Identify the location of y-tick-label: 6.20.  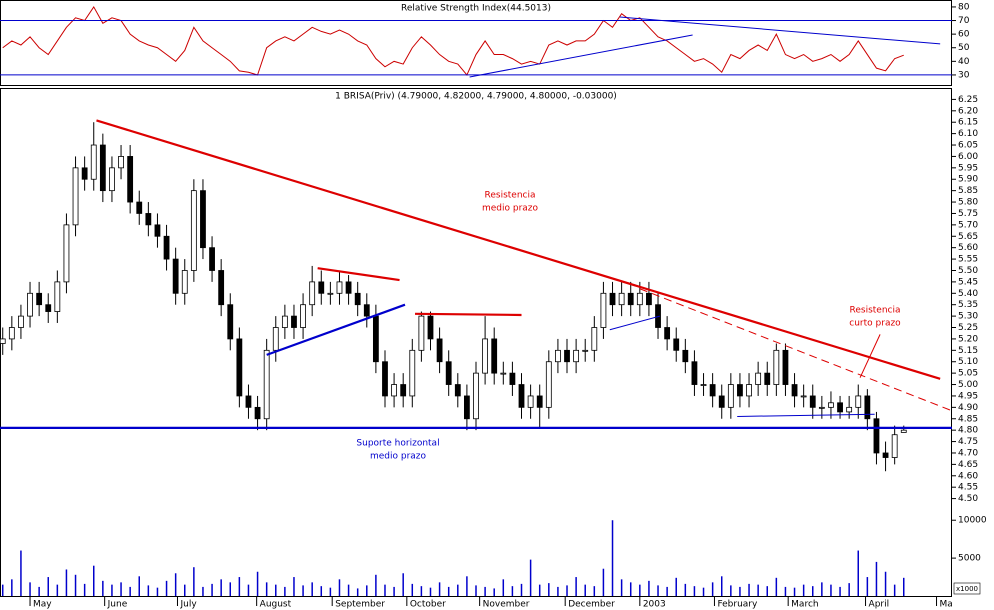
(968, 111).